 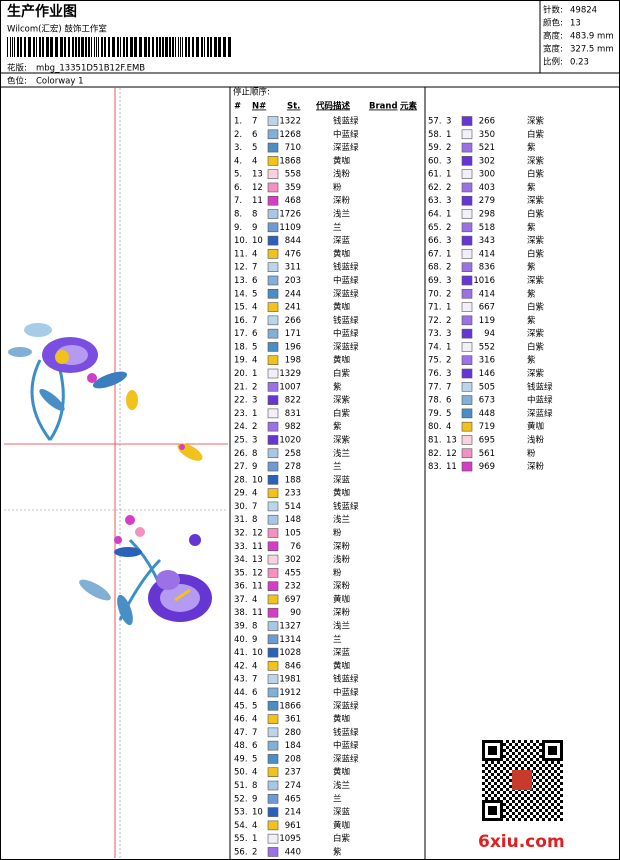 I want to click on stitches: 184, so click(x=293, y=746).